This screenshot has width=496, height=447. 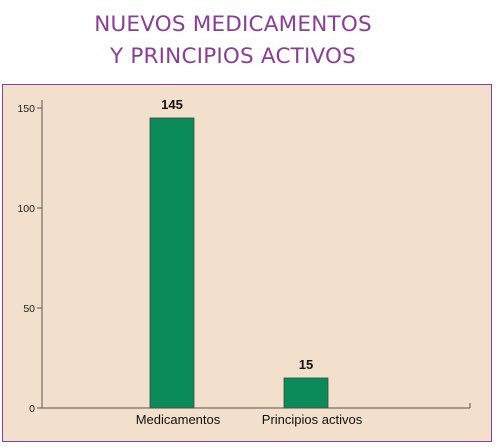 I want to click on bar-medicamentos, so click(x=172, y=263).